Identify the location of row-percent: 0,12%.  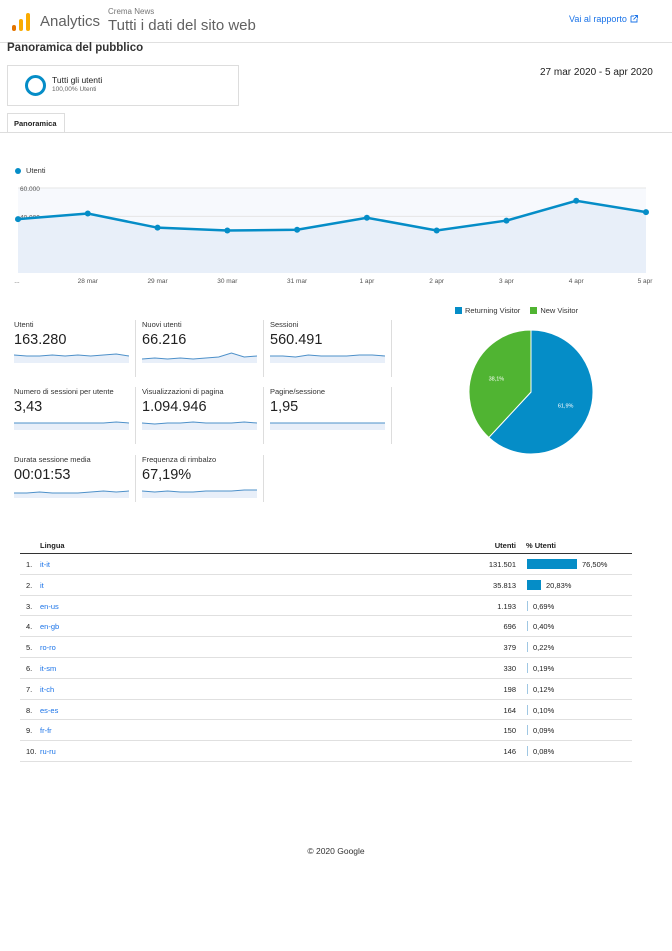
(544, 689).